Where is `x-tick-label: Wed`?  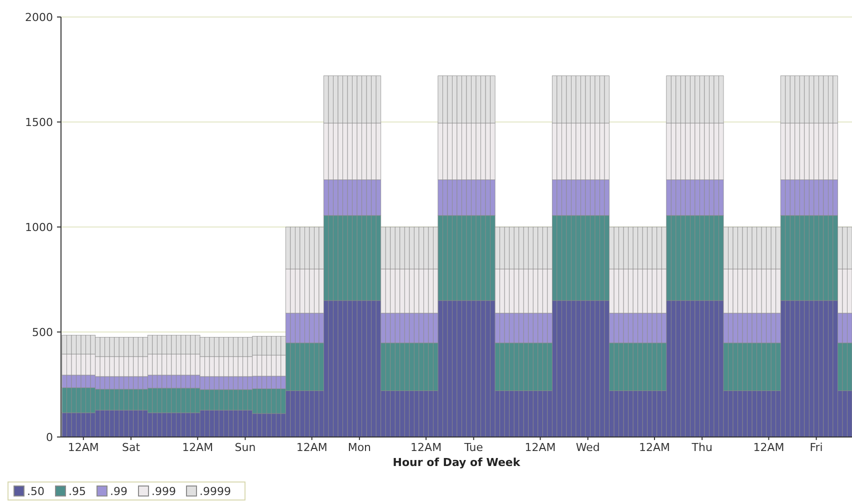
x-tick-label: Wed is located at coordinates (588, 447).